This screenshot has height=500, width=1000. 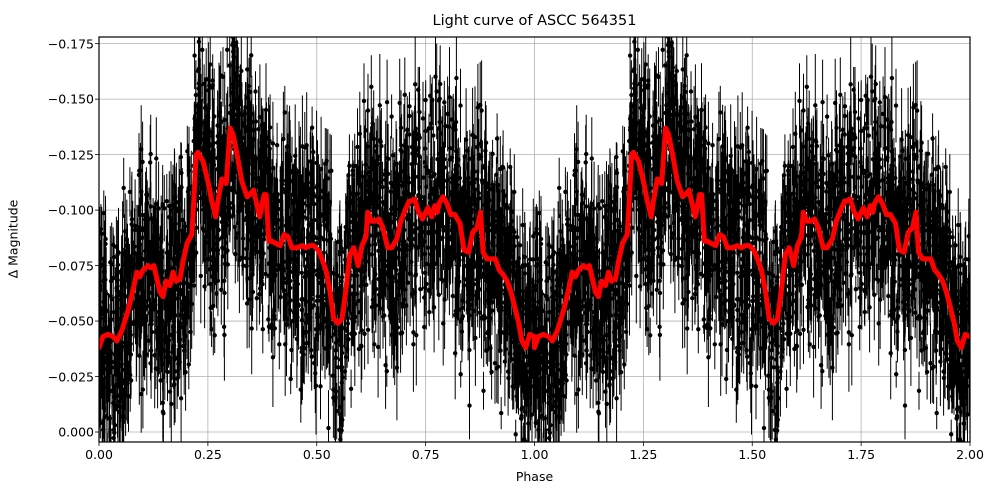 I want to click on y-tick-label: −0.125, so click(x=70, y=155).